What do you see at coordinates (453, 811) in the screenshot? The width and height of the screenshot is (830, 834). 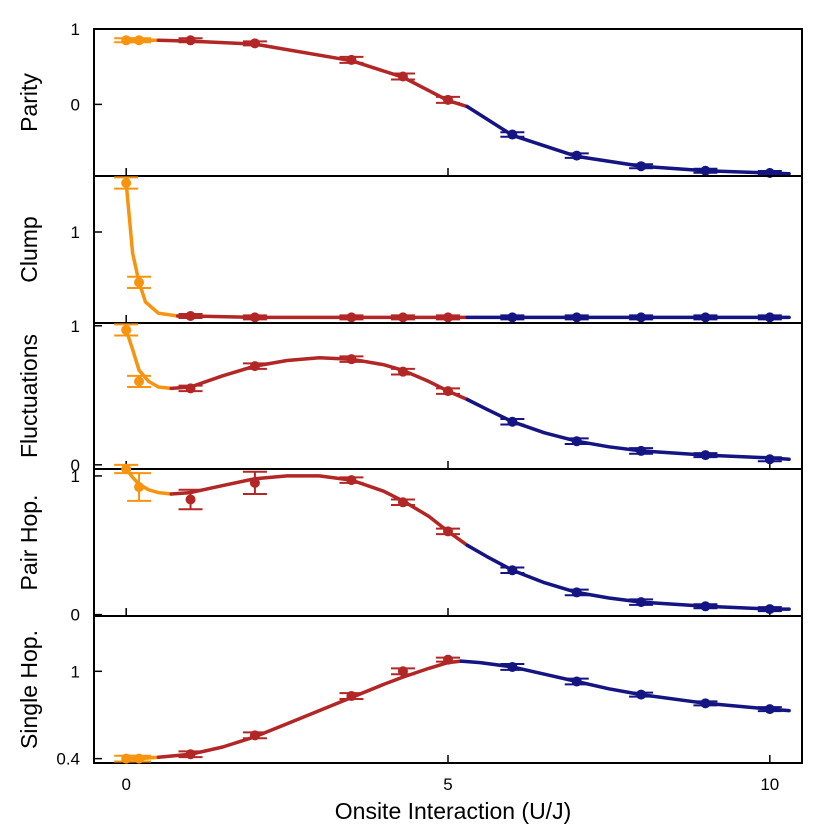 I see `x-axis-label: Onsite Interaction (U/J)` at bounding box center [453, 811].